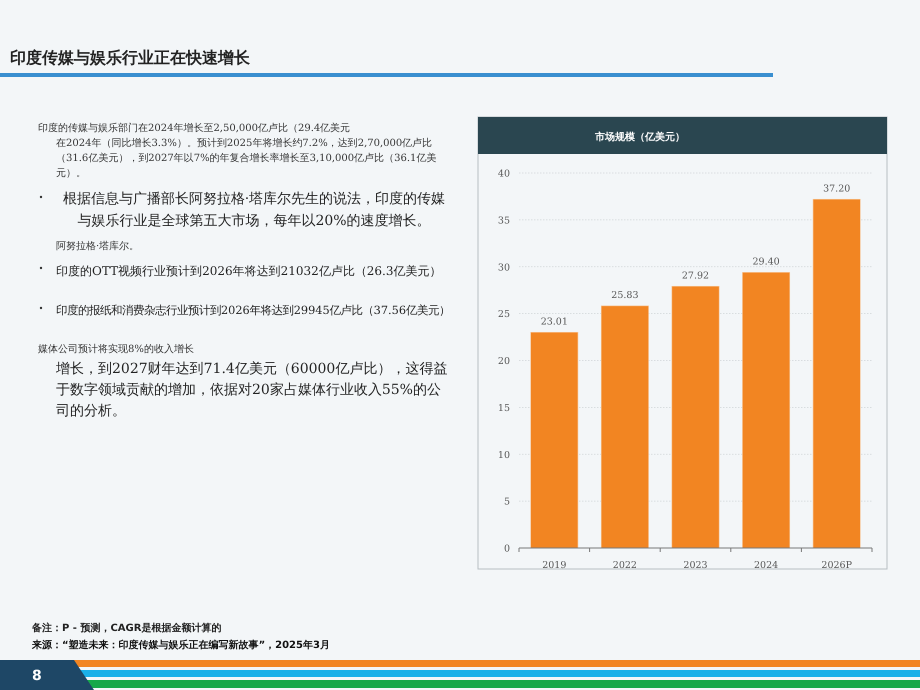  I want to click on text: 备注：P - 预测，CAGR是根据金额计算的, so click(127, 628).